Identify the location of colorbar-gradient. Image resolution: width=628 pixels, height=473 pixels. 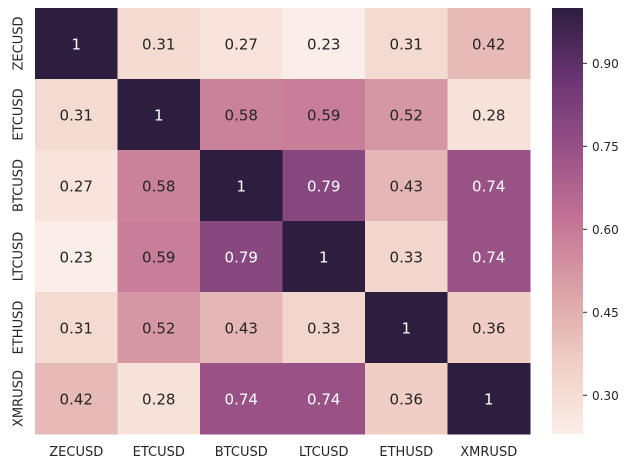
(567, 221).